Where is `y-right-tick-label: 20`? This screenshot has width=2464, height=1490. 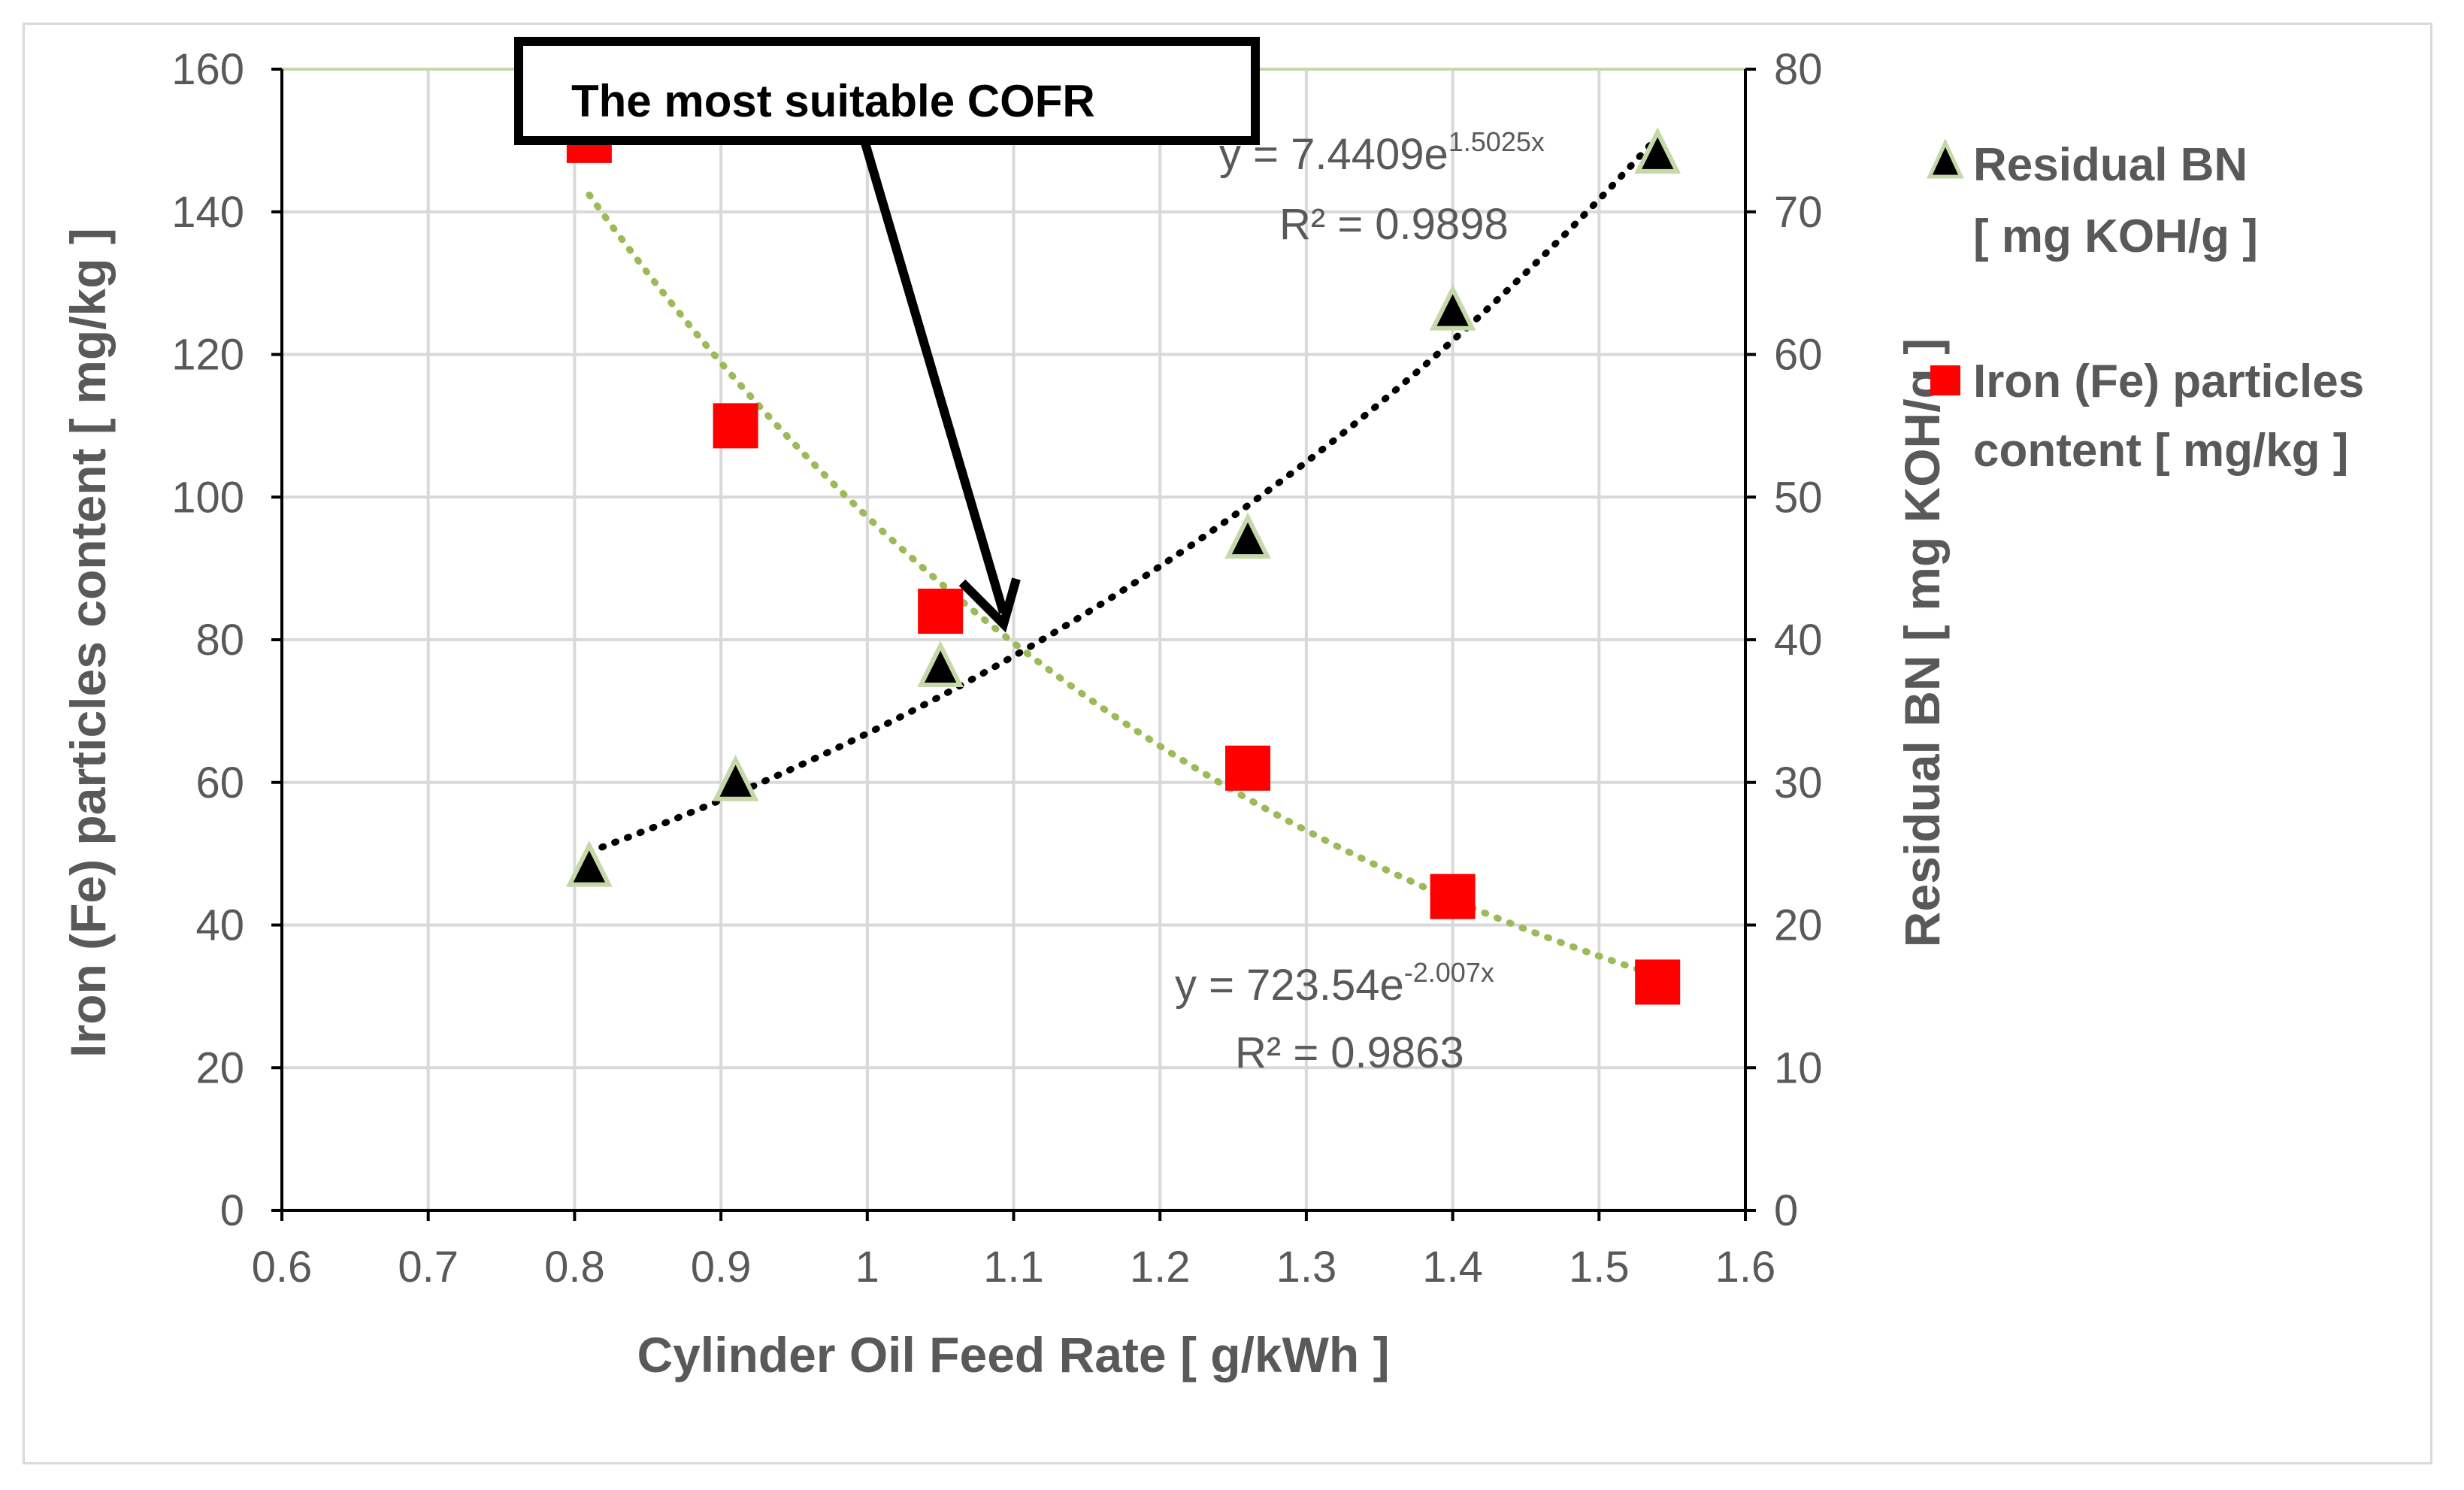 y-right-tick-label: 20 is located at coordinates (1798, 925).